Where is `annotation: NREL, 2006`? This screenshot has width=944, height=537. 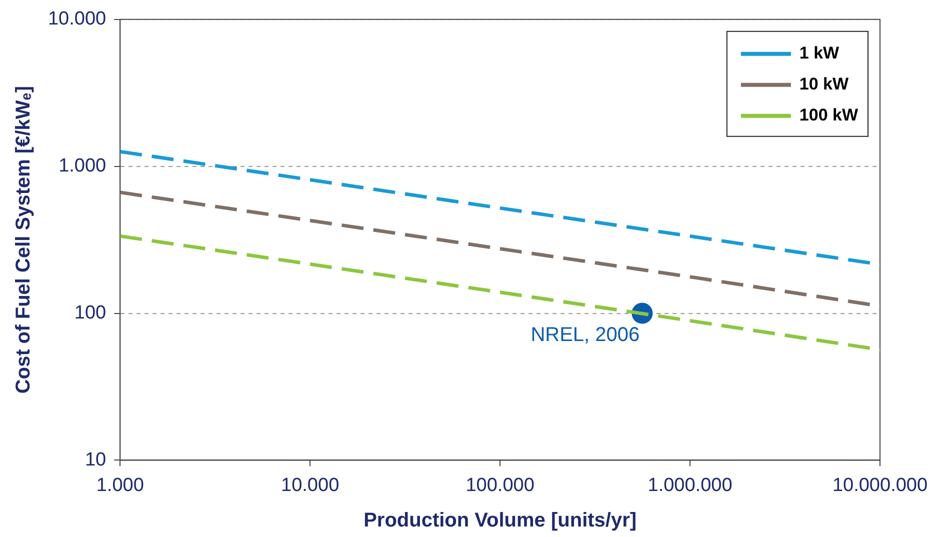
annotation: NREL, 2006 is located at coordinates (585, 335).